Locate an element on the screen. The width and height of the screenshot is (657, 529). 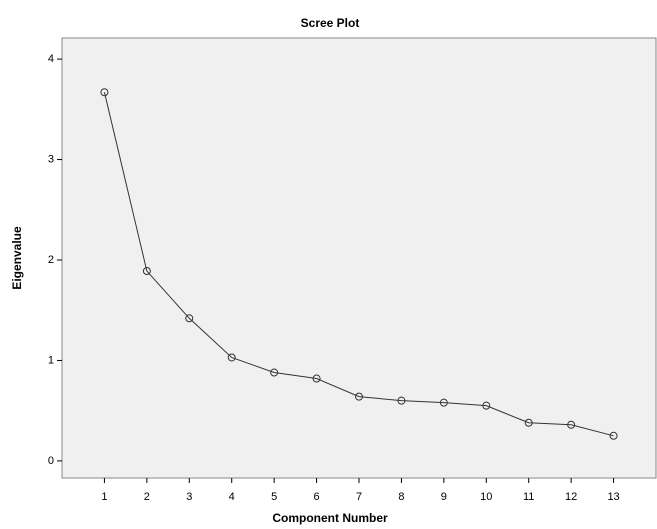
x-tick-label: 13 is located at coordinates (613, 497).